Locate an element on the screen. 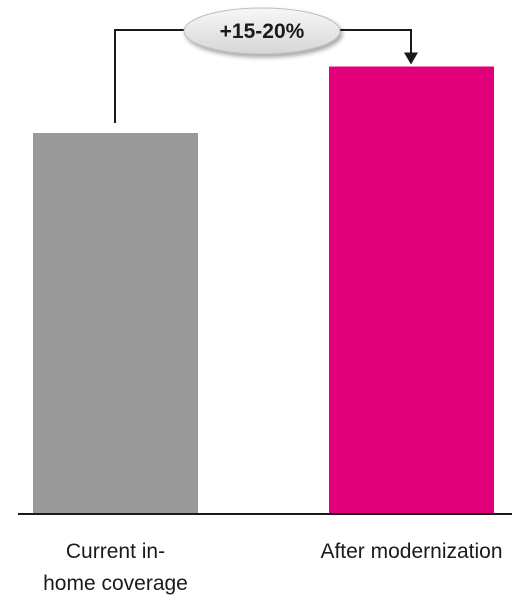 Image resolution: width=531 pixels, height=600 pixels. change-callout-label: +15-20% is located at coordinates (262, 31).